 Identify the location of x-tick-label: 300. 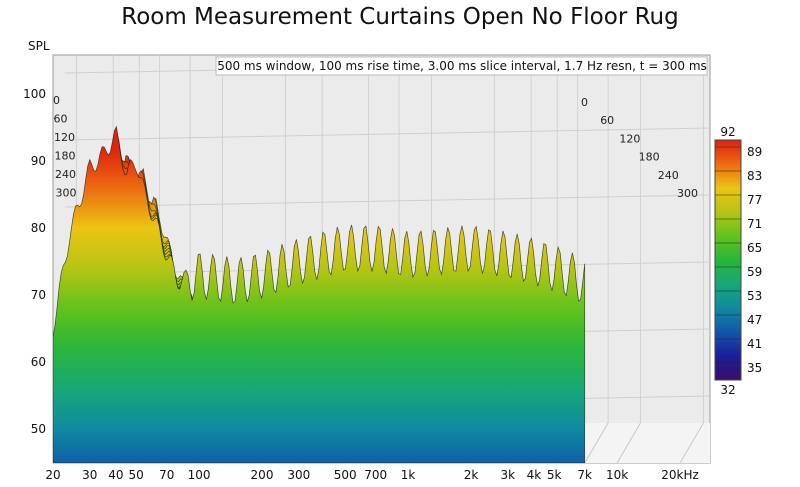
(298, 475).